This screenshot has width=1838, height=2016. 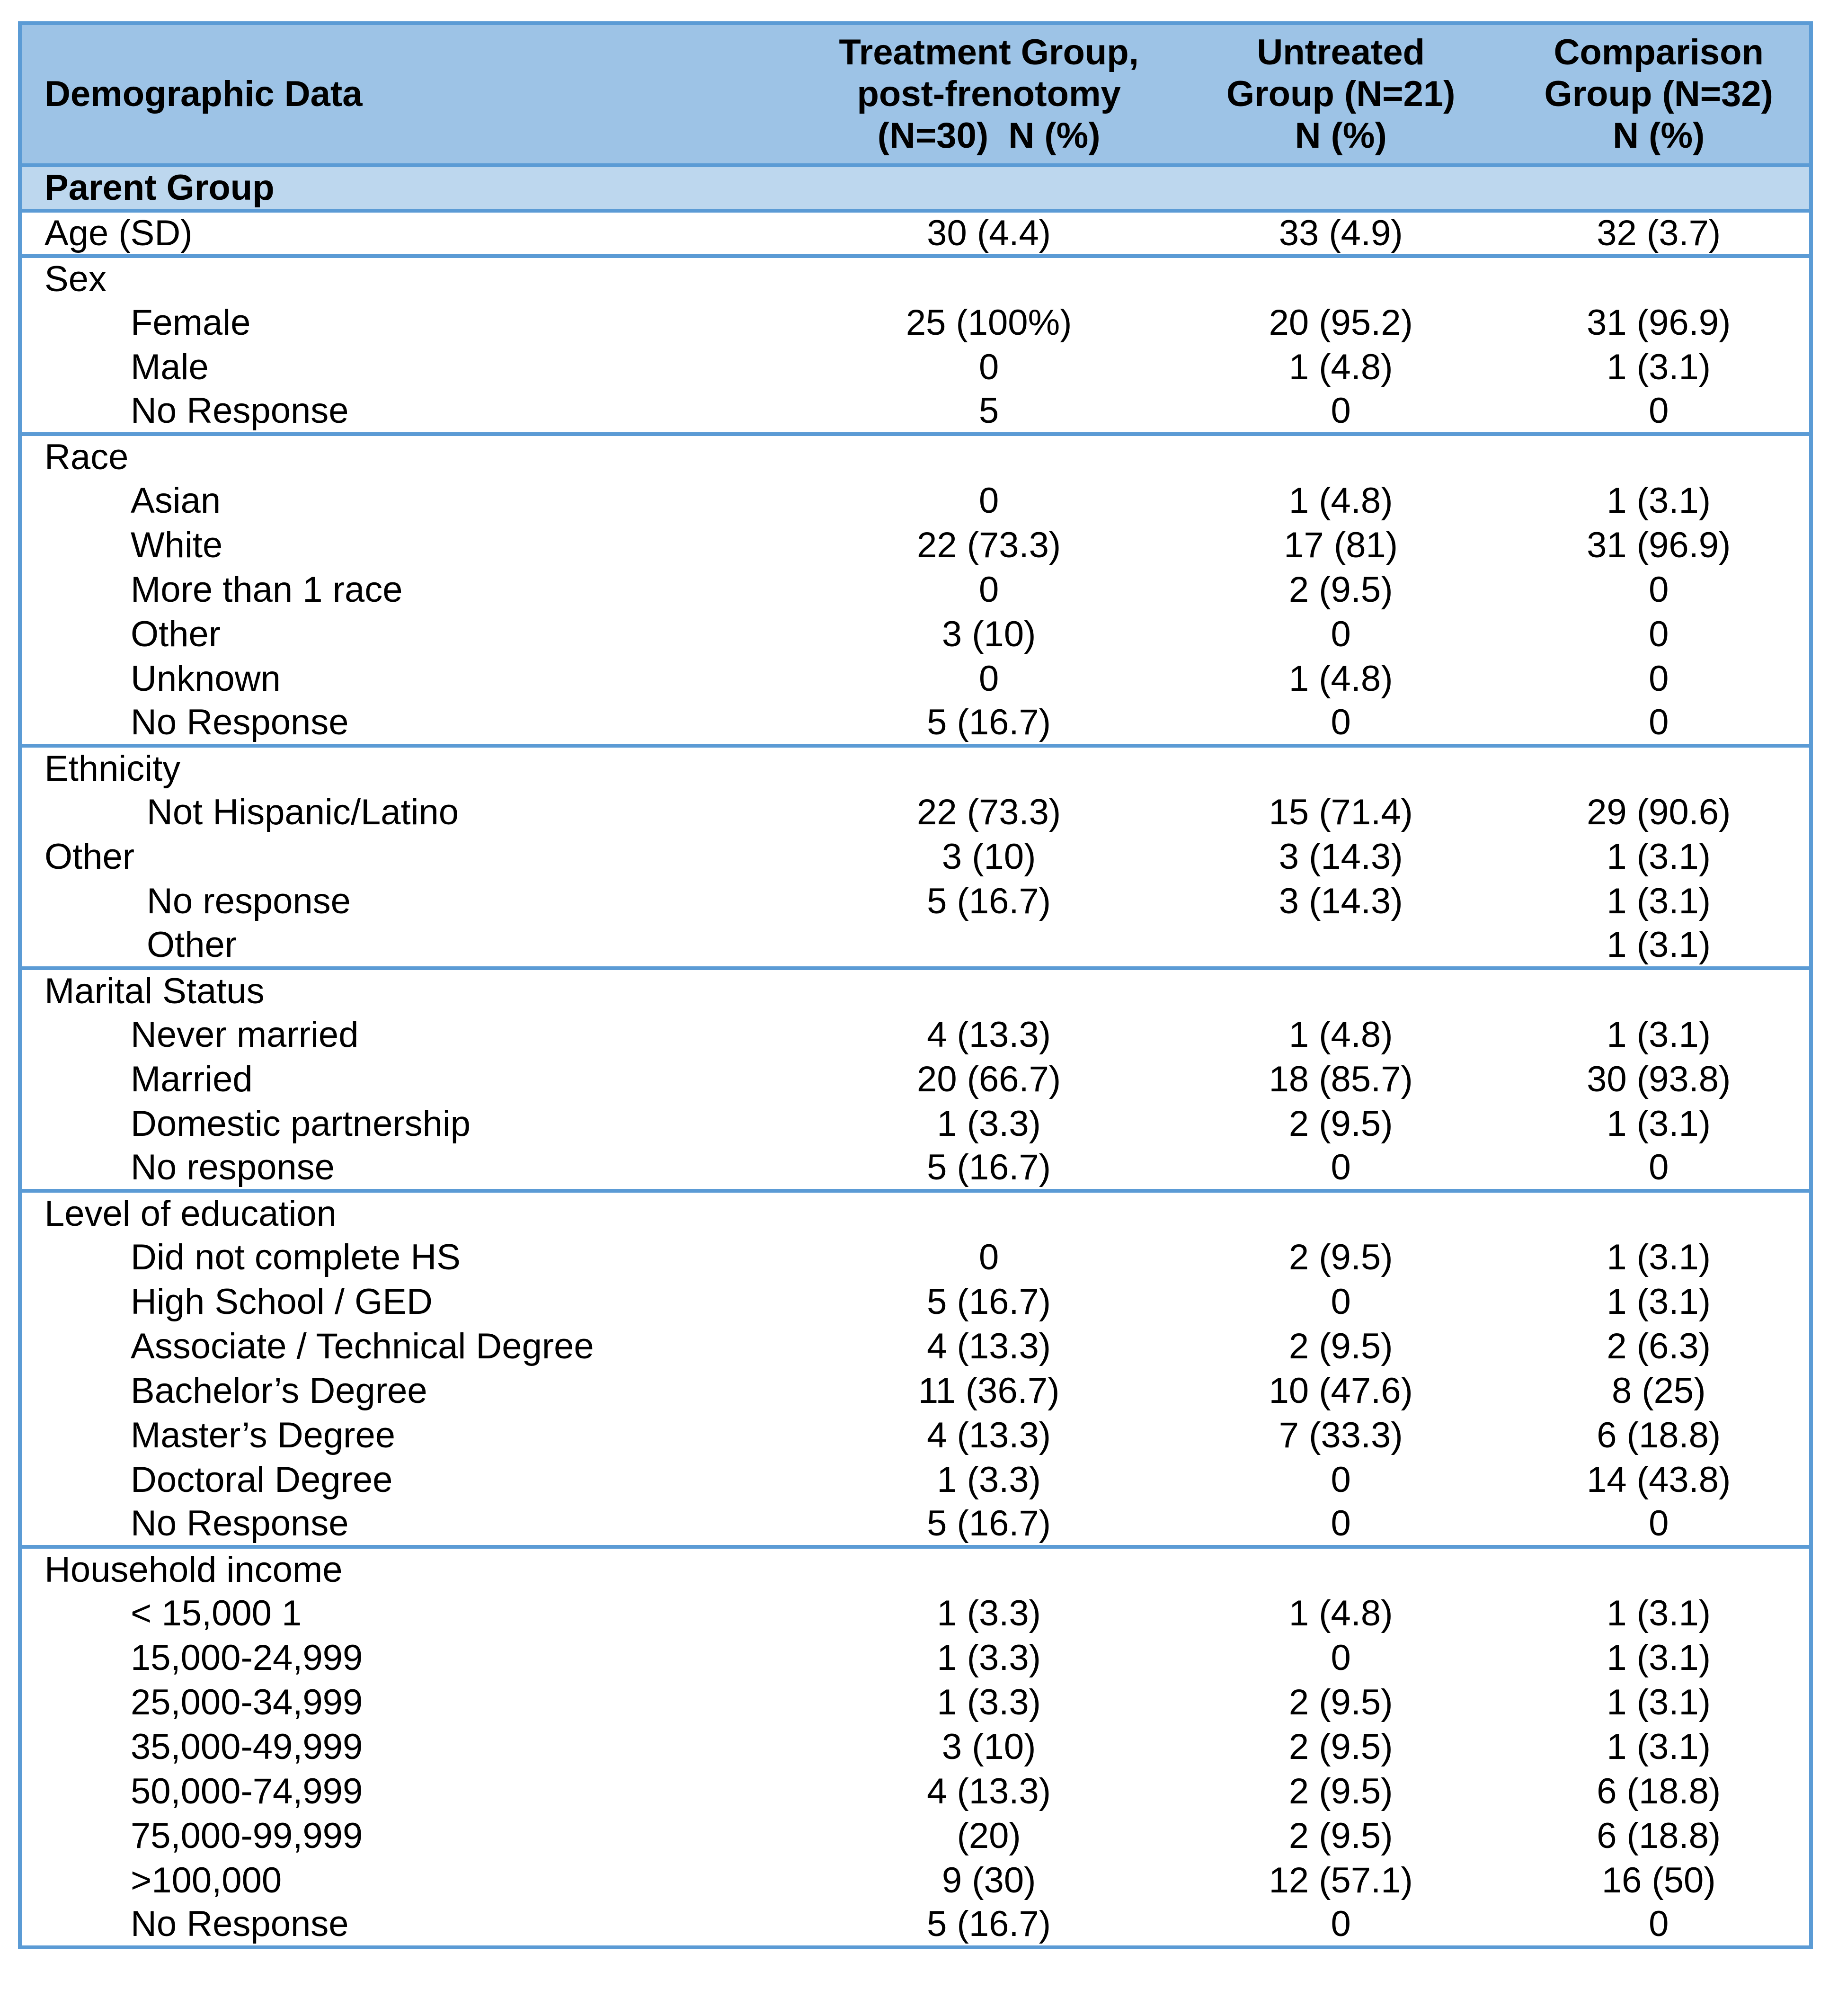 I want to click on table-row-education: Master’s Degree 4 (13.3) 7 (33.3) 6 (18.8), so click(x=915, y=1435).